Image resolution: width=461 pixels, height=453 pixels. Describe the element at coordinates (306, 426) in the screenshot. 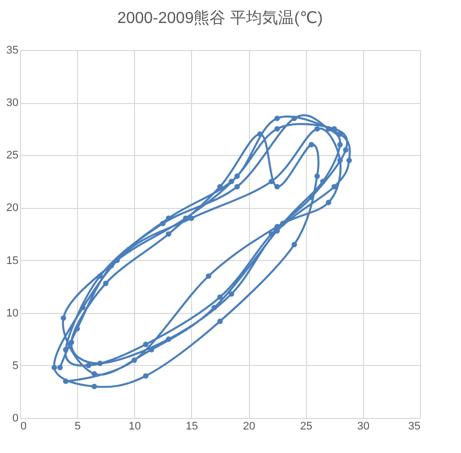

I see `x-tick-label: 25` at that location.